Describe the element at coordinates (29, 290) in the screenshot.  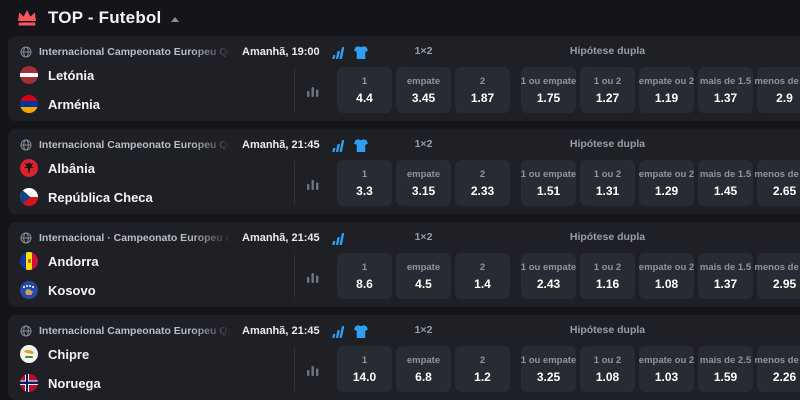
I see `away-team-flag-icon` at that location.